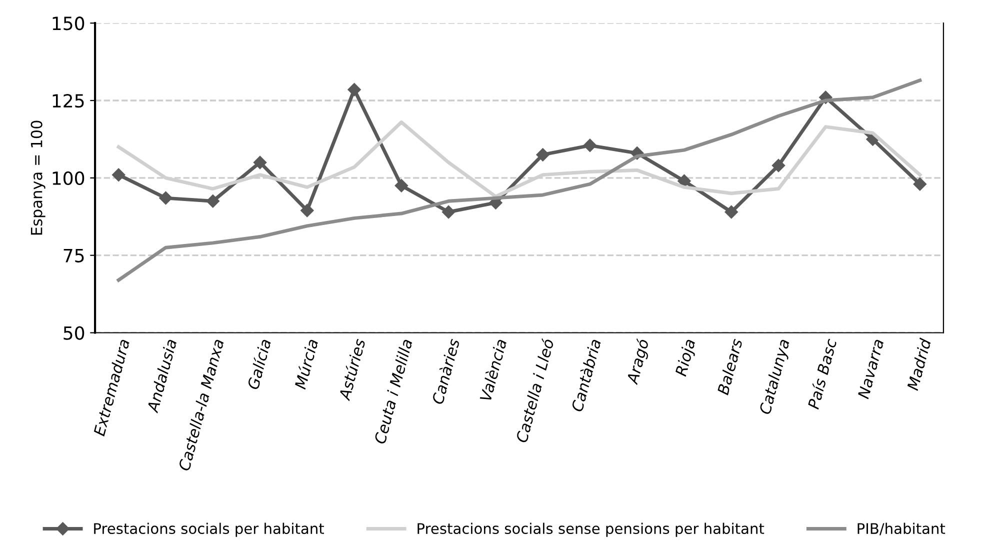 The width and height of the screenshot is (990, 550). What do you see at coordinates (68, 178) in the screenshot?
I see `y-tick-label: 100` at bounding box center [68, 178].